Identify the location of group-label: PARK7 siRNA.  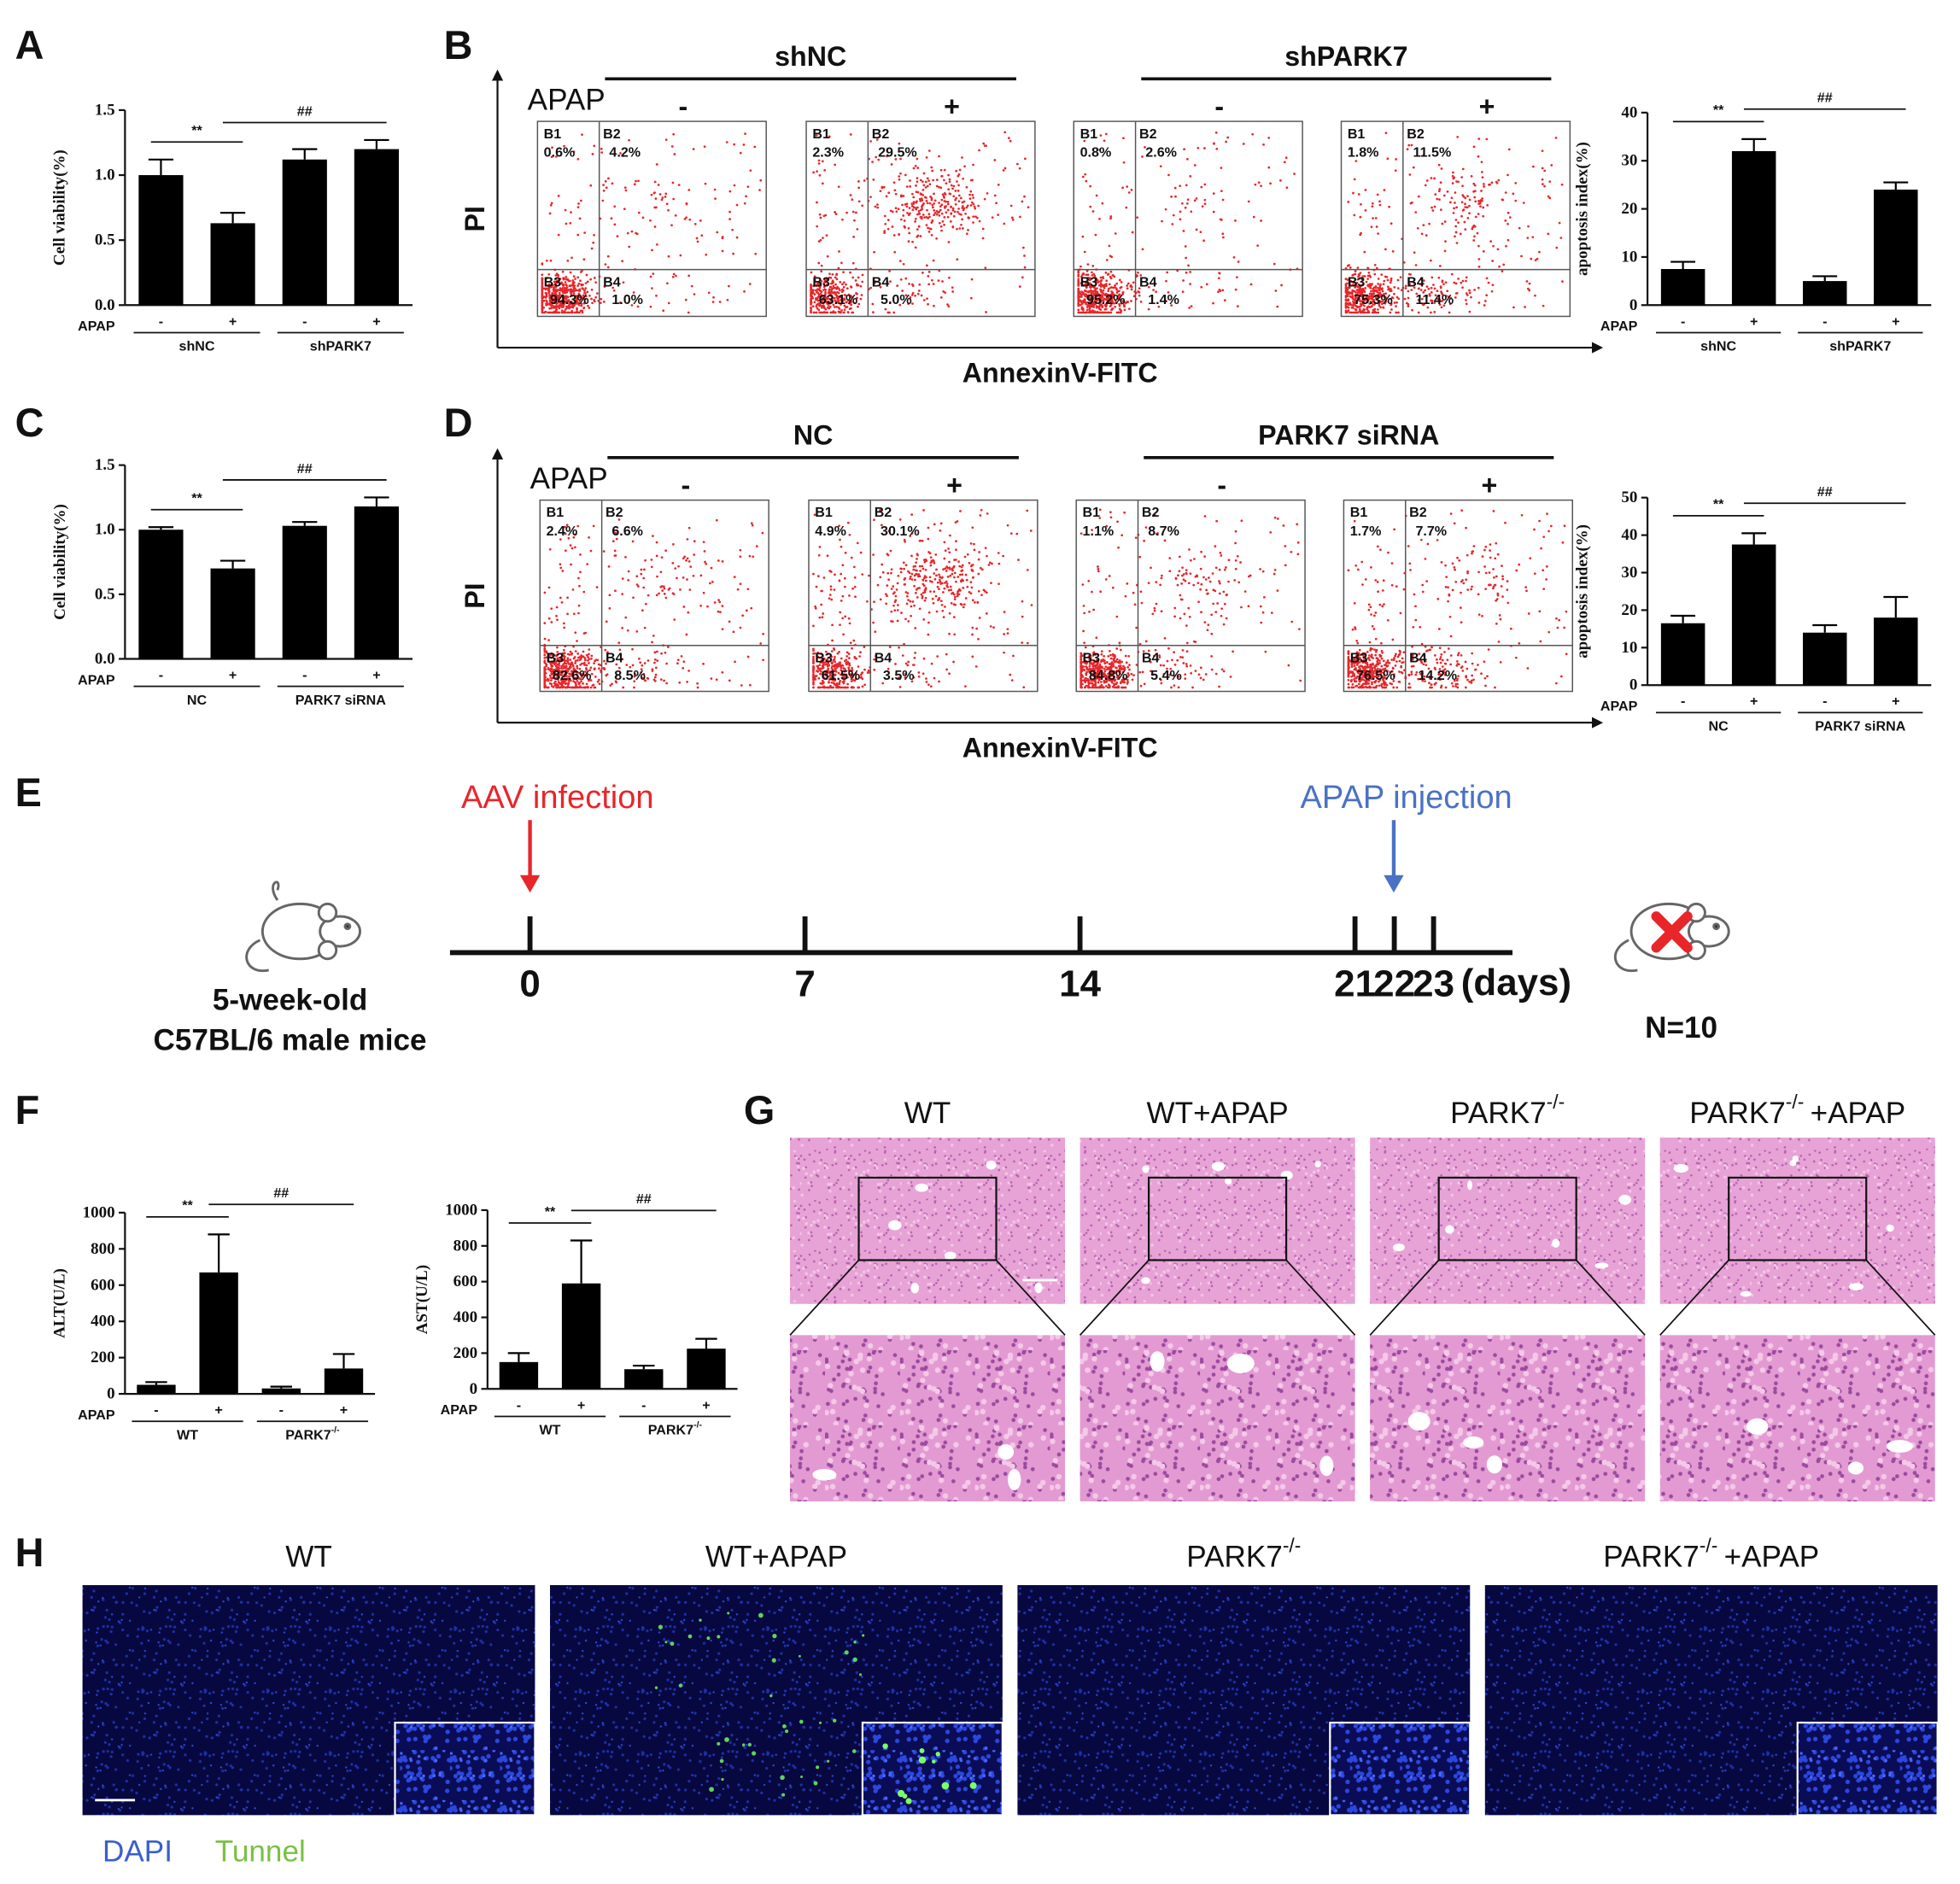
(340, 700).